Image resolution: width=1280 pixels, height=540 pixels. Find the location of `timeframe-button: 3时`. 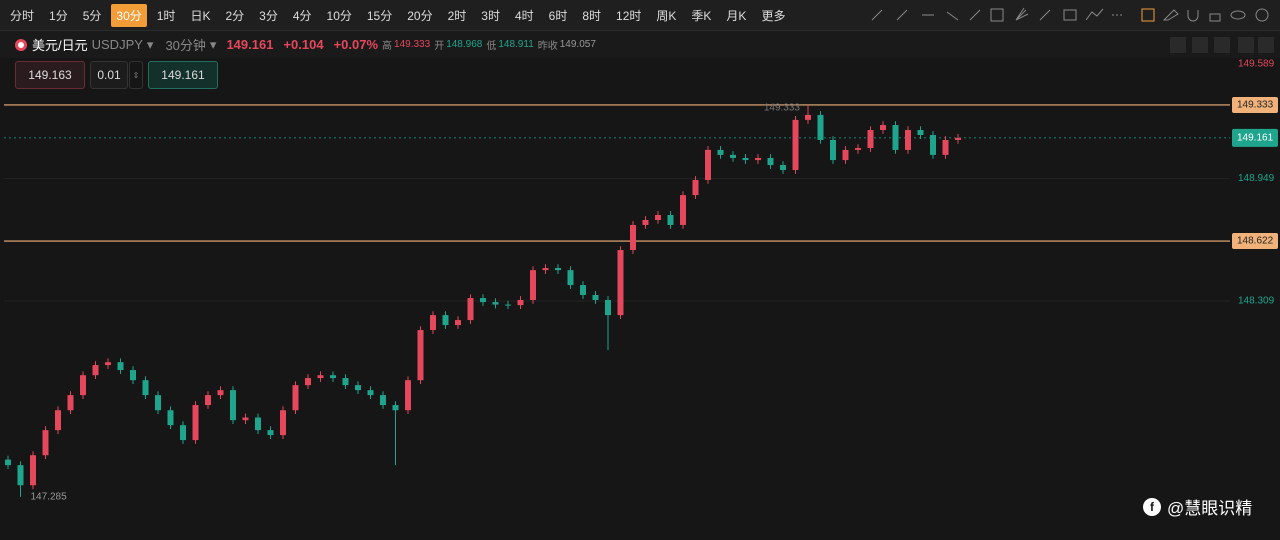

timeframe-button: 3时 is located at coordinates (490, 15).